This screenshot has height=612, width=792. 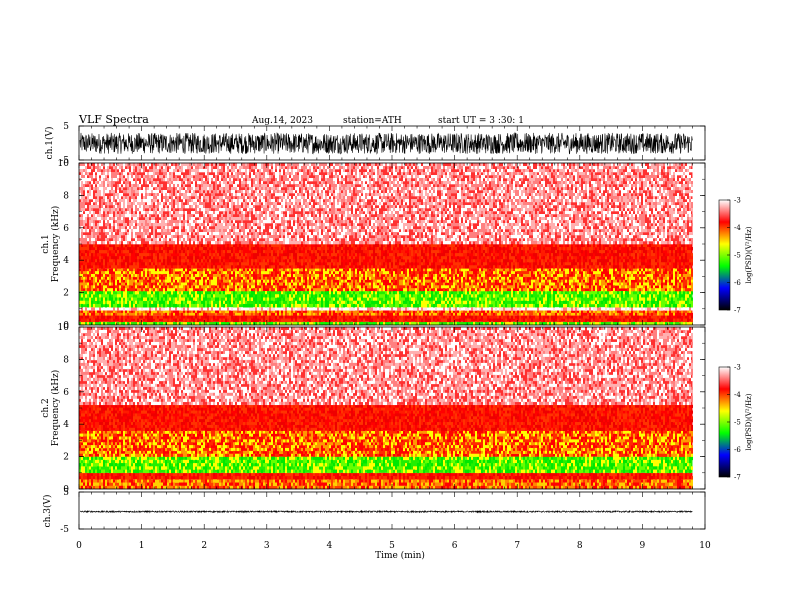 I want to click on xtick-label: 2, so click(x=204, y=546).